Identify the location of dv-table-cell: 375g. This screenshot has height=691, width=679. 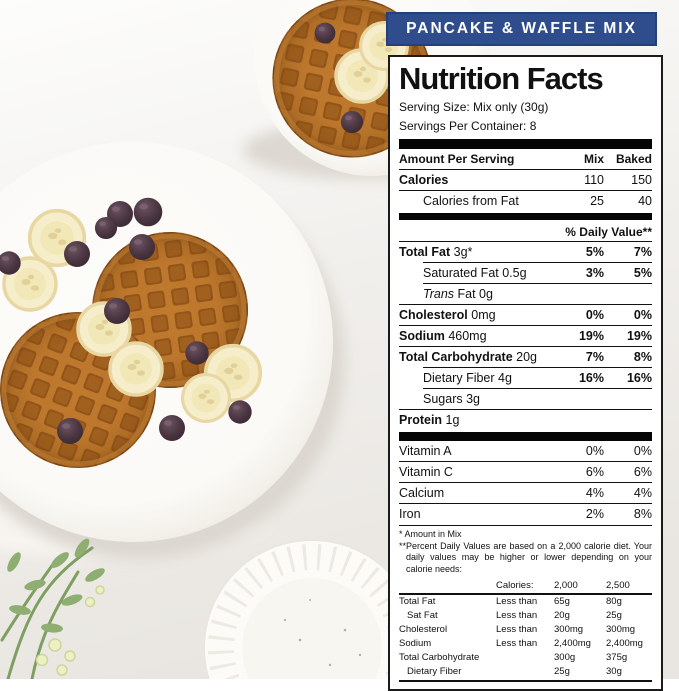
(617, 657).